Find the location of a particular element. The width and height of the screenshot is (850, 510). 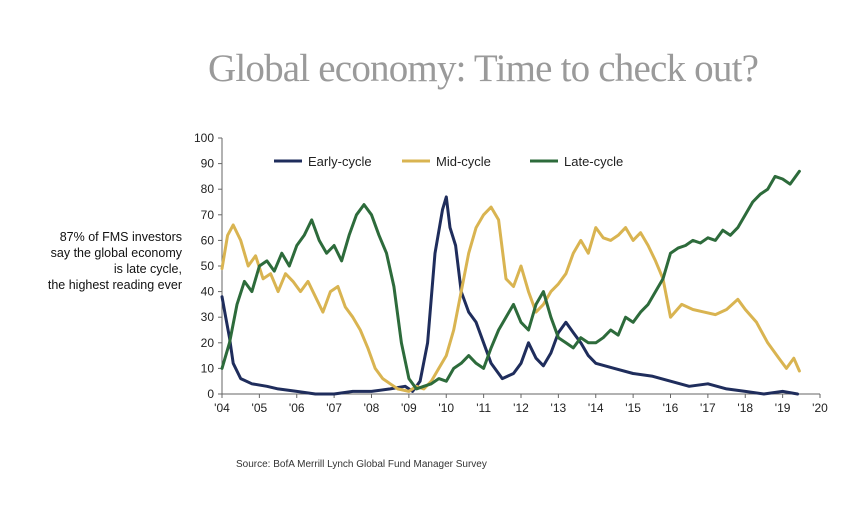

legend-label-early-cycle: Early-cycle is located at coordinates (340, 161).